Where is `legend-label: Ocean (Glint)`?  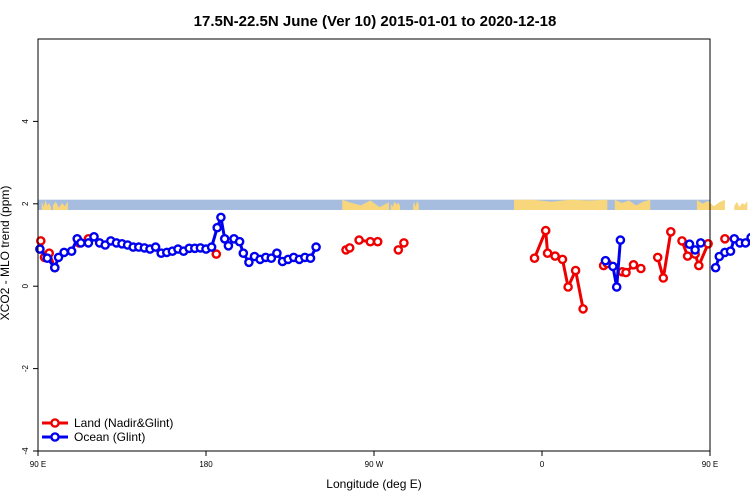 legend-label: Ocean (Glint) is located at coordinates (109, 437).